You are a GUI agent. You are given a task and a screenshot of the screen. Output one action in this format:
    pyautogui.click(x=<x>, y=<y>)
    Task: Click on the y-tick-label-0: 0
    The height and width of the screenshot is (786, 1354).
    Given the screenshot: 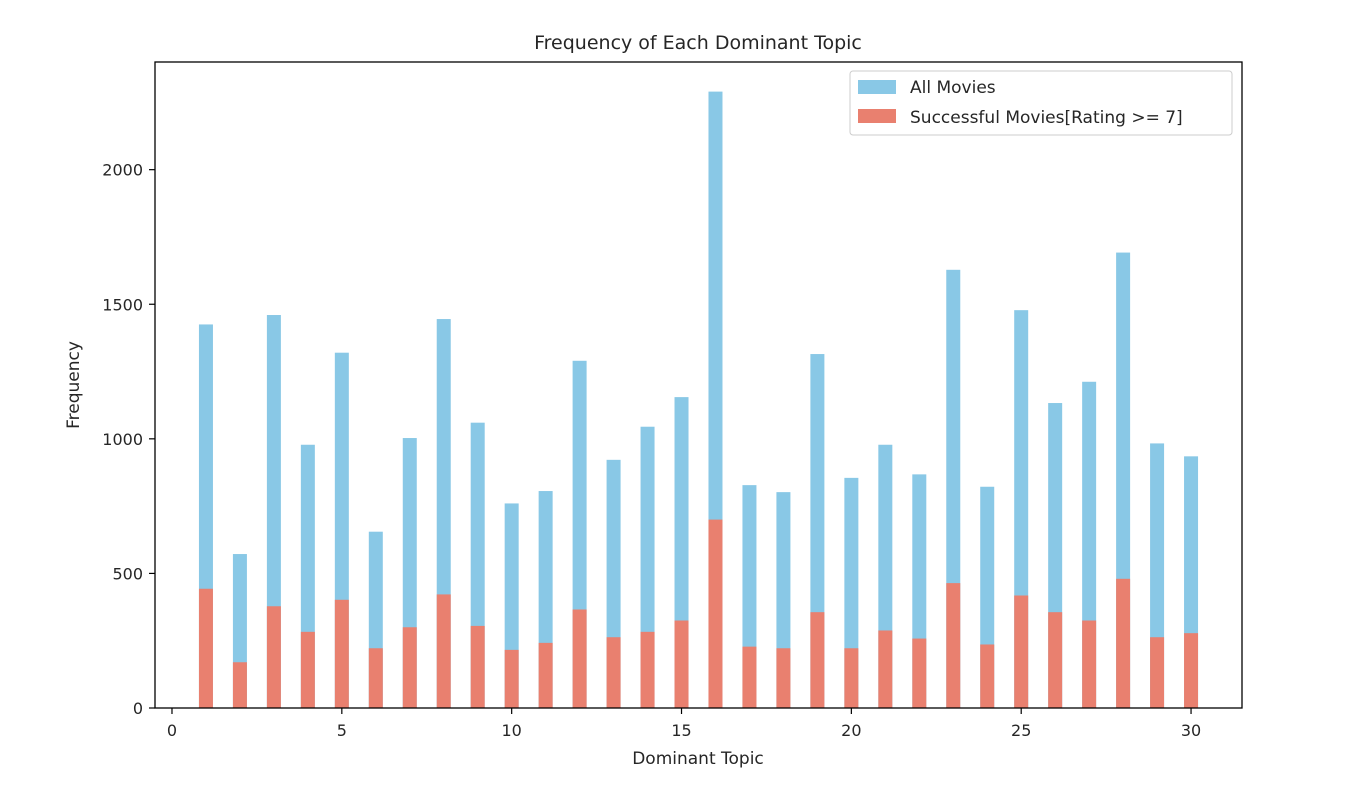 What is the action you would take?
    pyautogui.click(x=138, y=708)
    